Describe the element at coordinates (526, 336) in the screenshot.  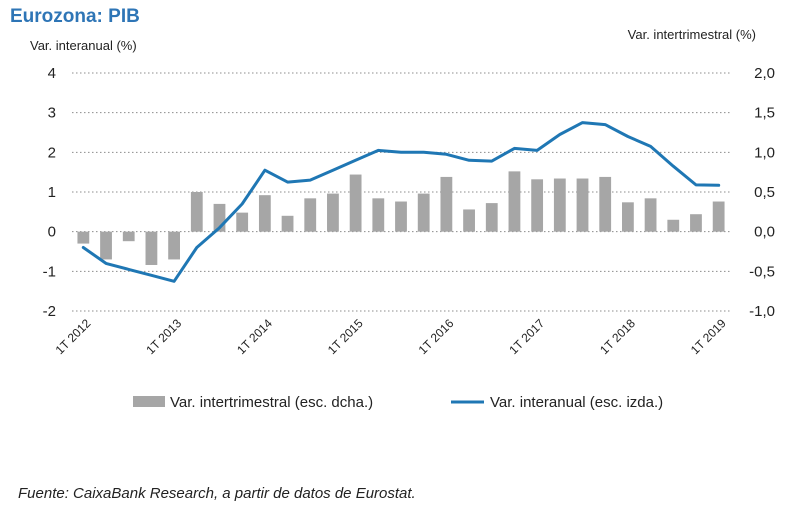
I see `x-tick-label: 1T 2017` at that location.